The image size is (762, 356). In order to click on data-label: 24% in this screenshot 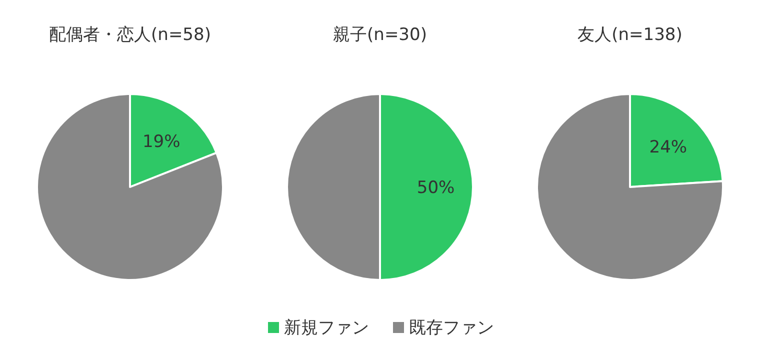, I will do `click(668, 147)`.